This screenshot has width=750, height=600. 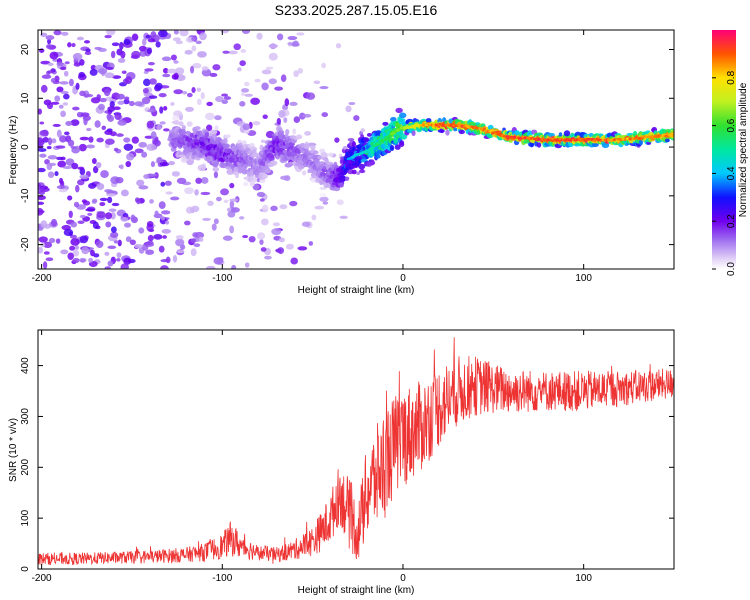 I want to click on spectrogram-x-tick-label: -100, so click(x=222, y=278).